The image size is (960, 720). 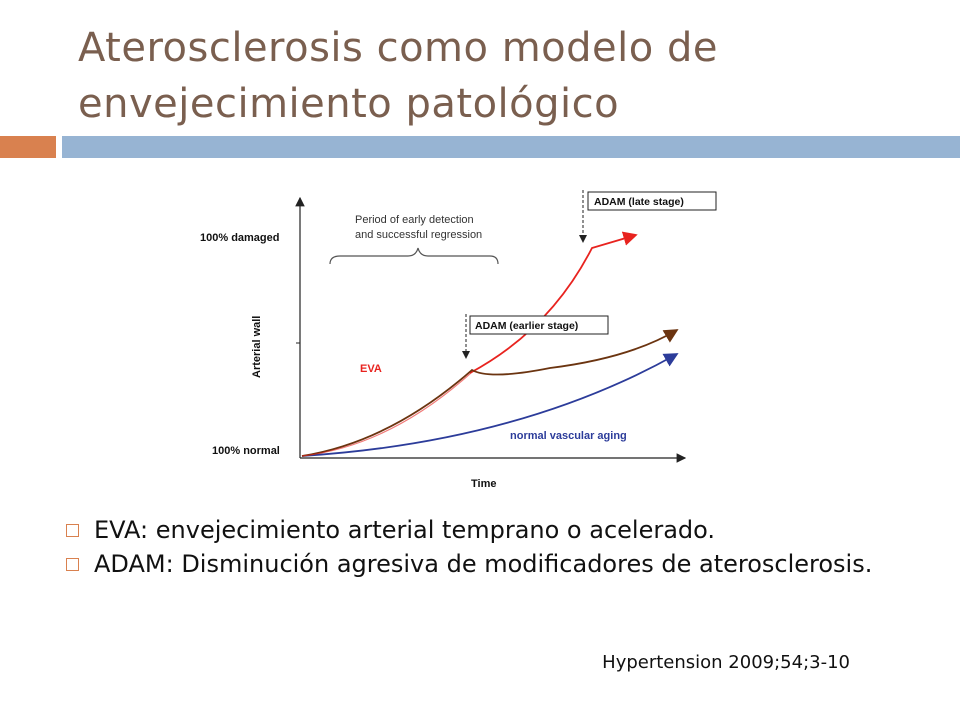 I want to click on red-curve-late, so click(x=553, y=302).